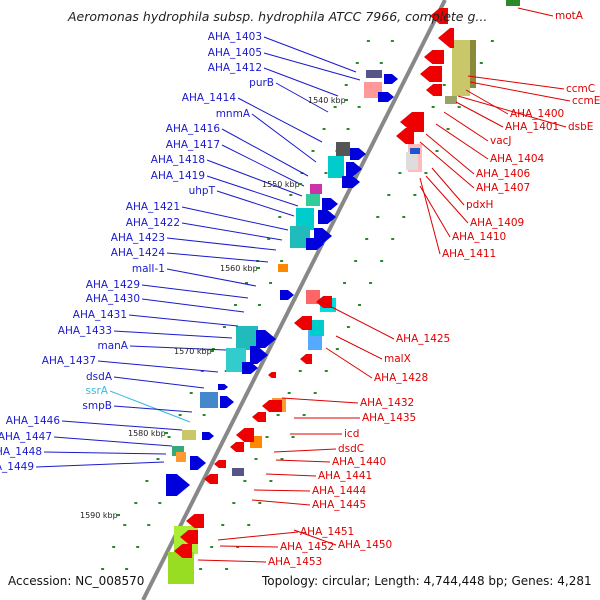 This screenshot has height=600, width=600. What do you see at coordinates (580, 89) in the screenshot?
I see `gene-label-ccmc: ccmC` at bounding box center [580, 89].